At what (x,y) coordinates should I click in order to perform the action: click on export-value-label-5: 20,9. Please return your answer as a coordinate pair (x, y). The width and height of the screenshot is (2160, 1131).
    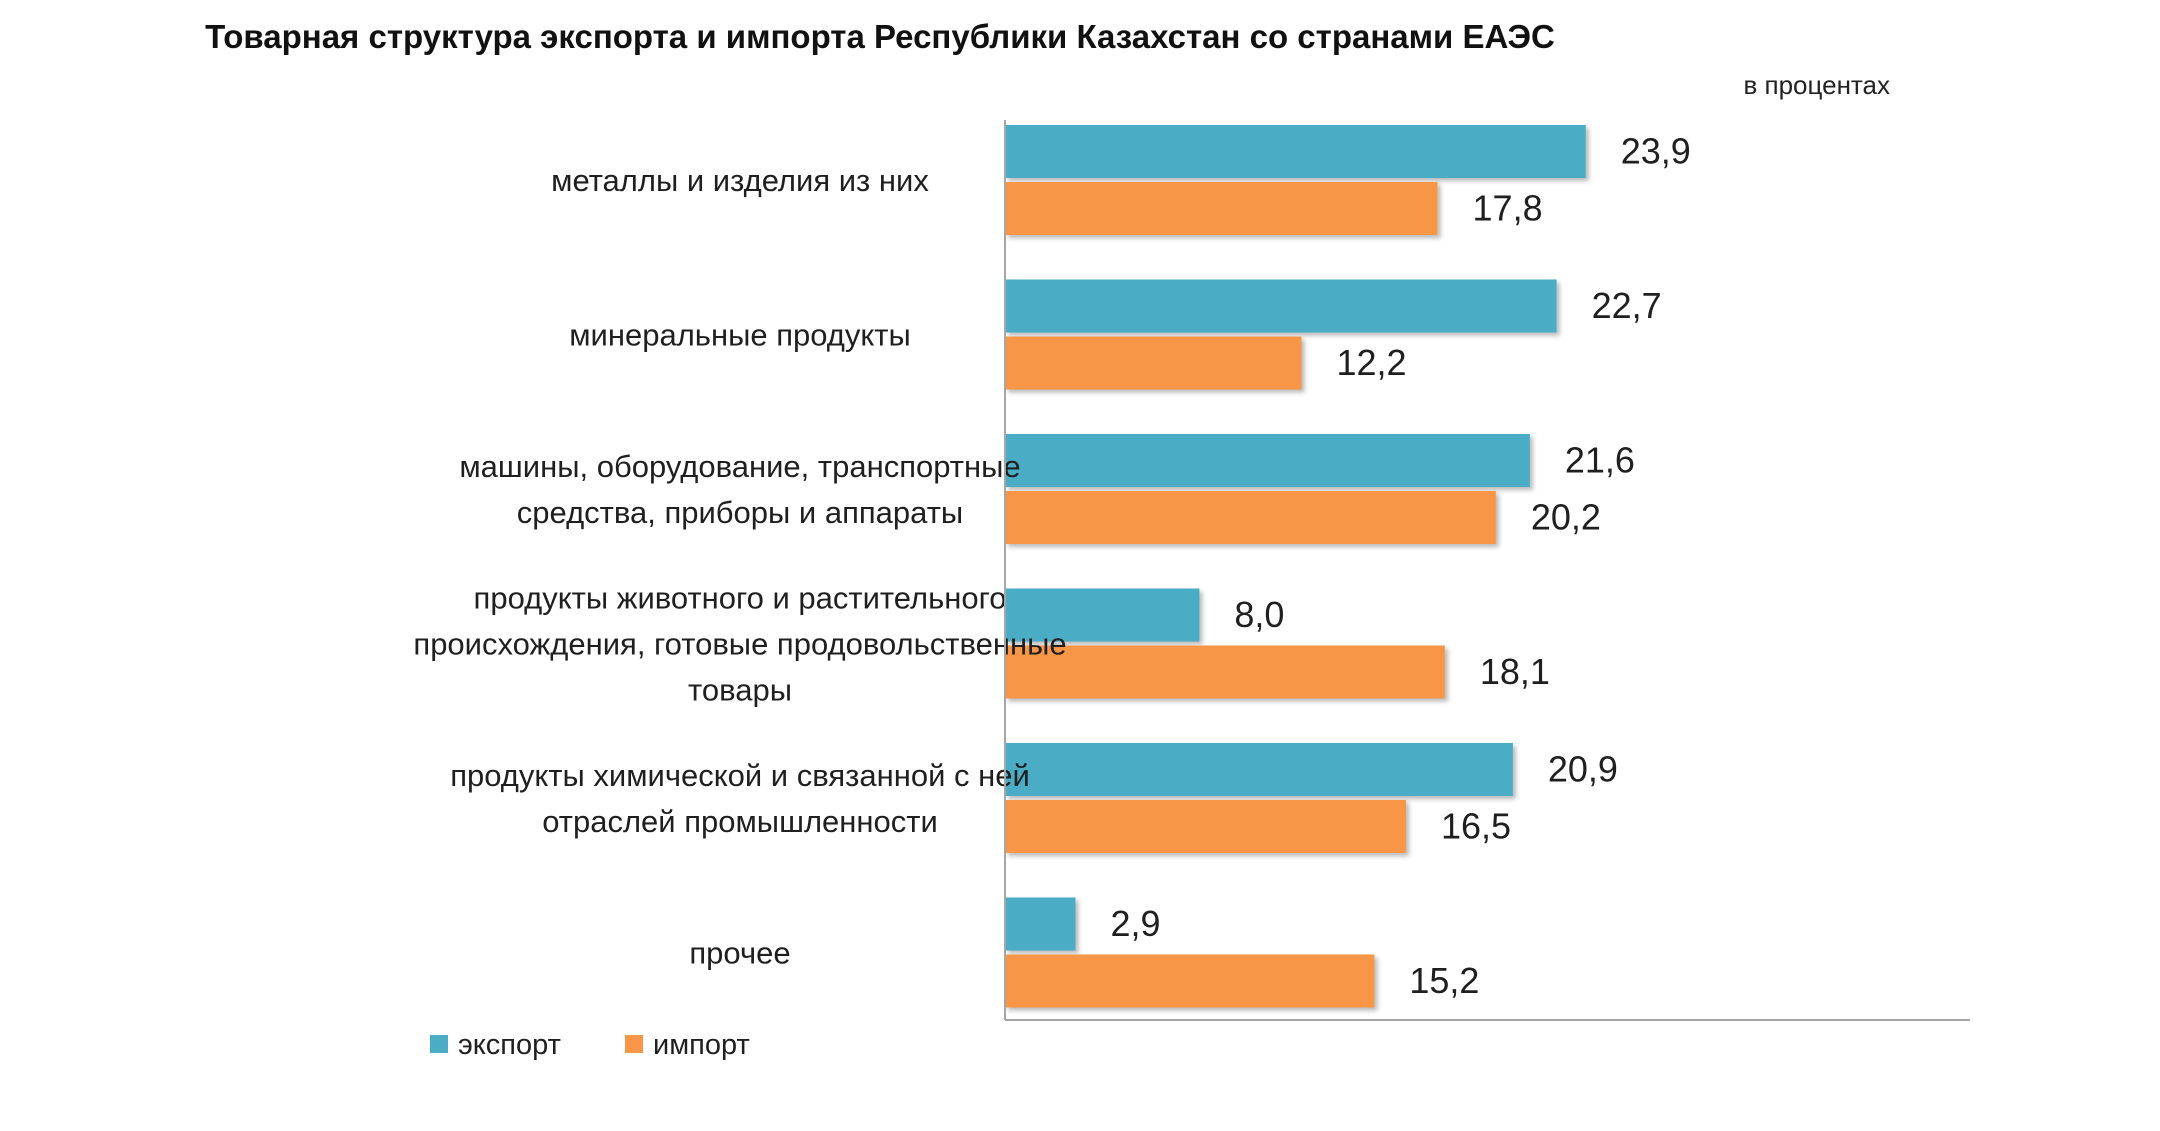
    Looking at the image, I should click on (1583, 769).